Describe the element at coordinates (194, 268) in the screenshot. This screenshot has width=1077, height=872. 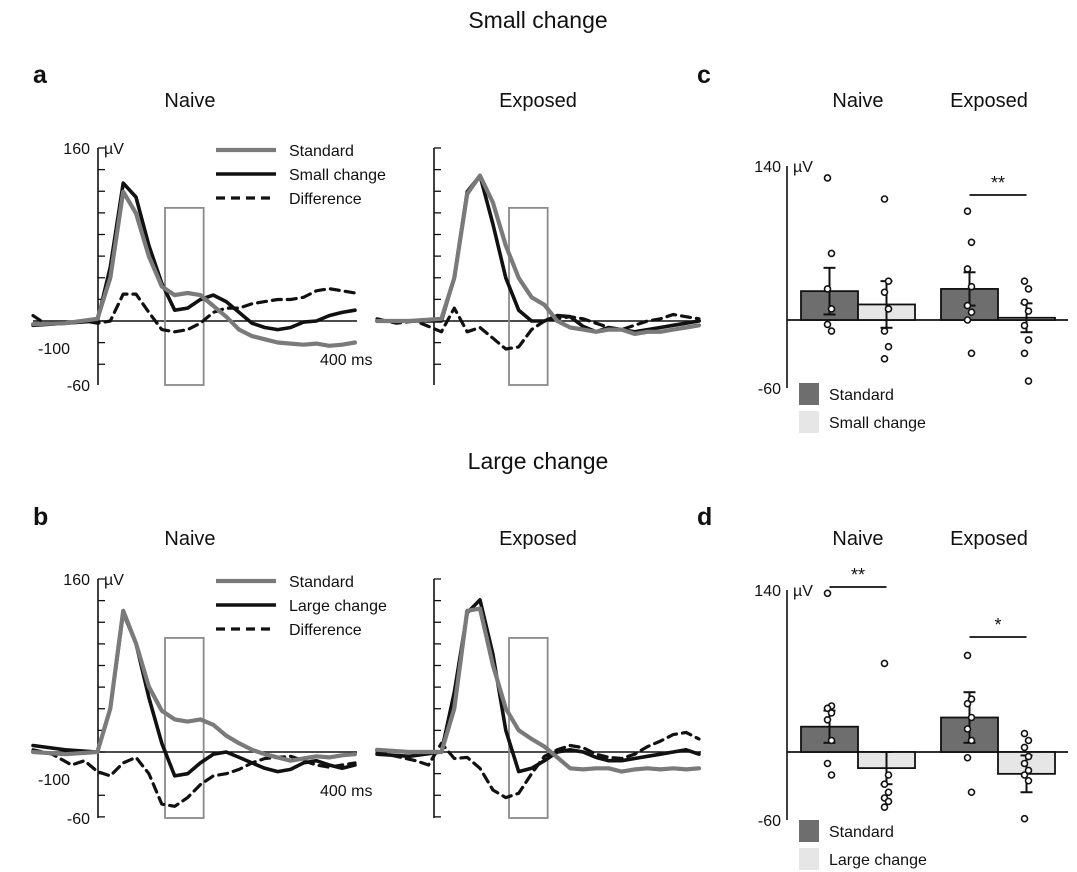
I see `a-naive-standard-line` at that location.